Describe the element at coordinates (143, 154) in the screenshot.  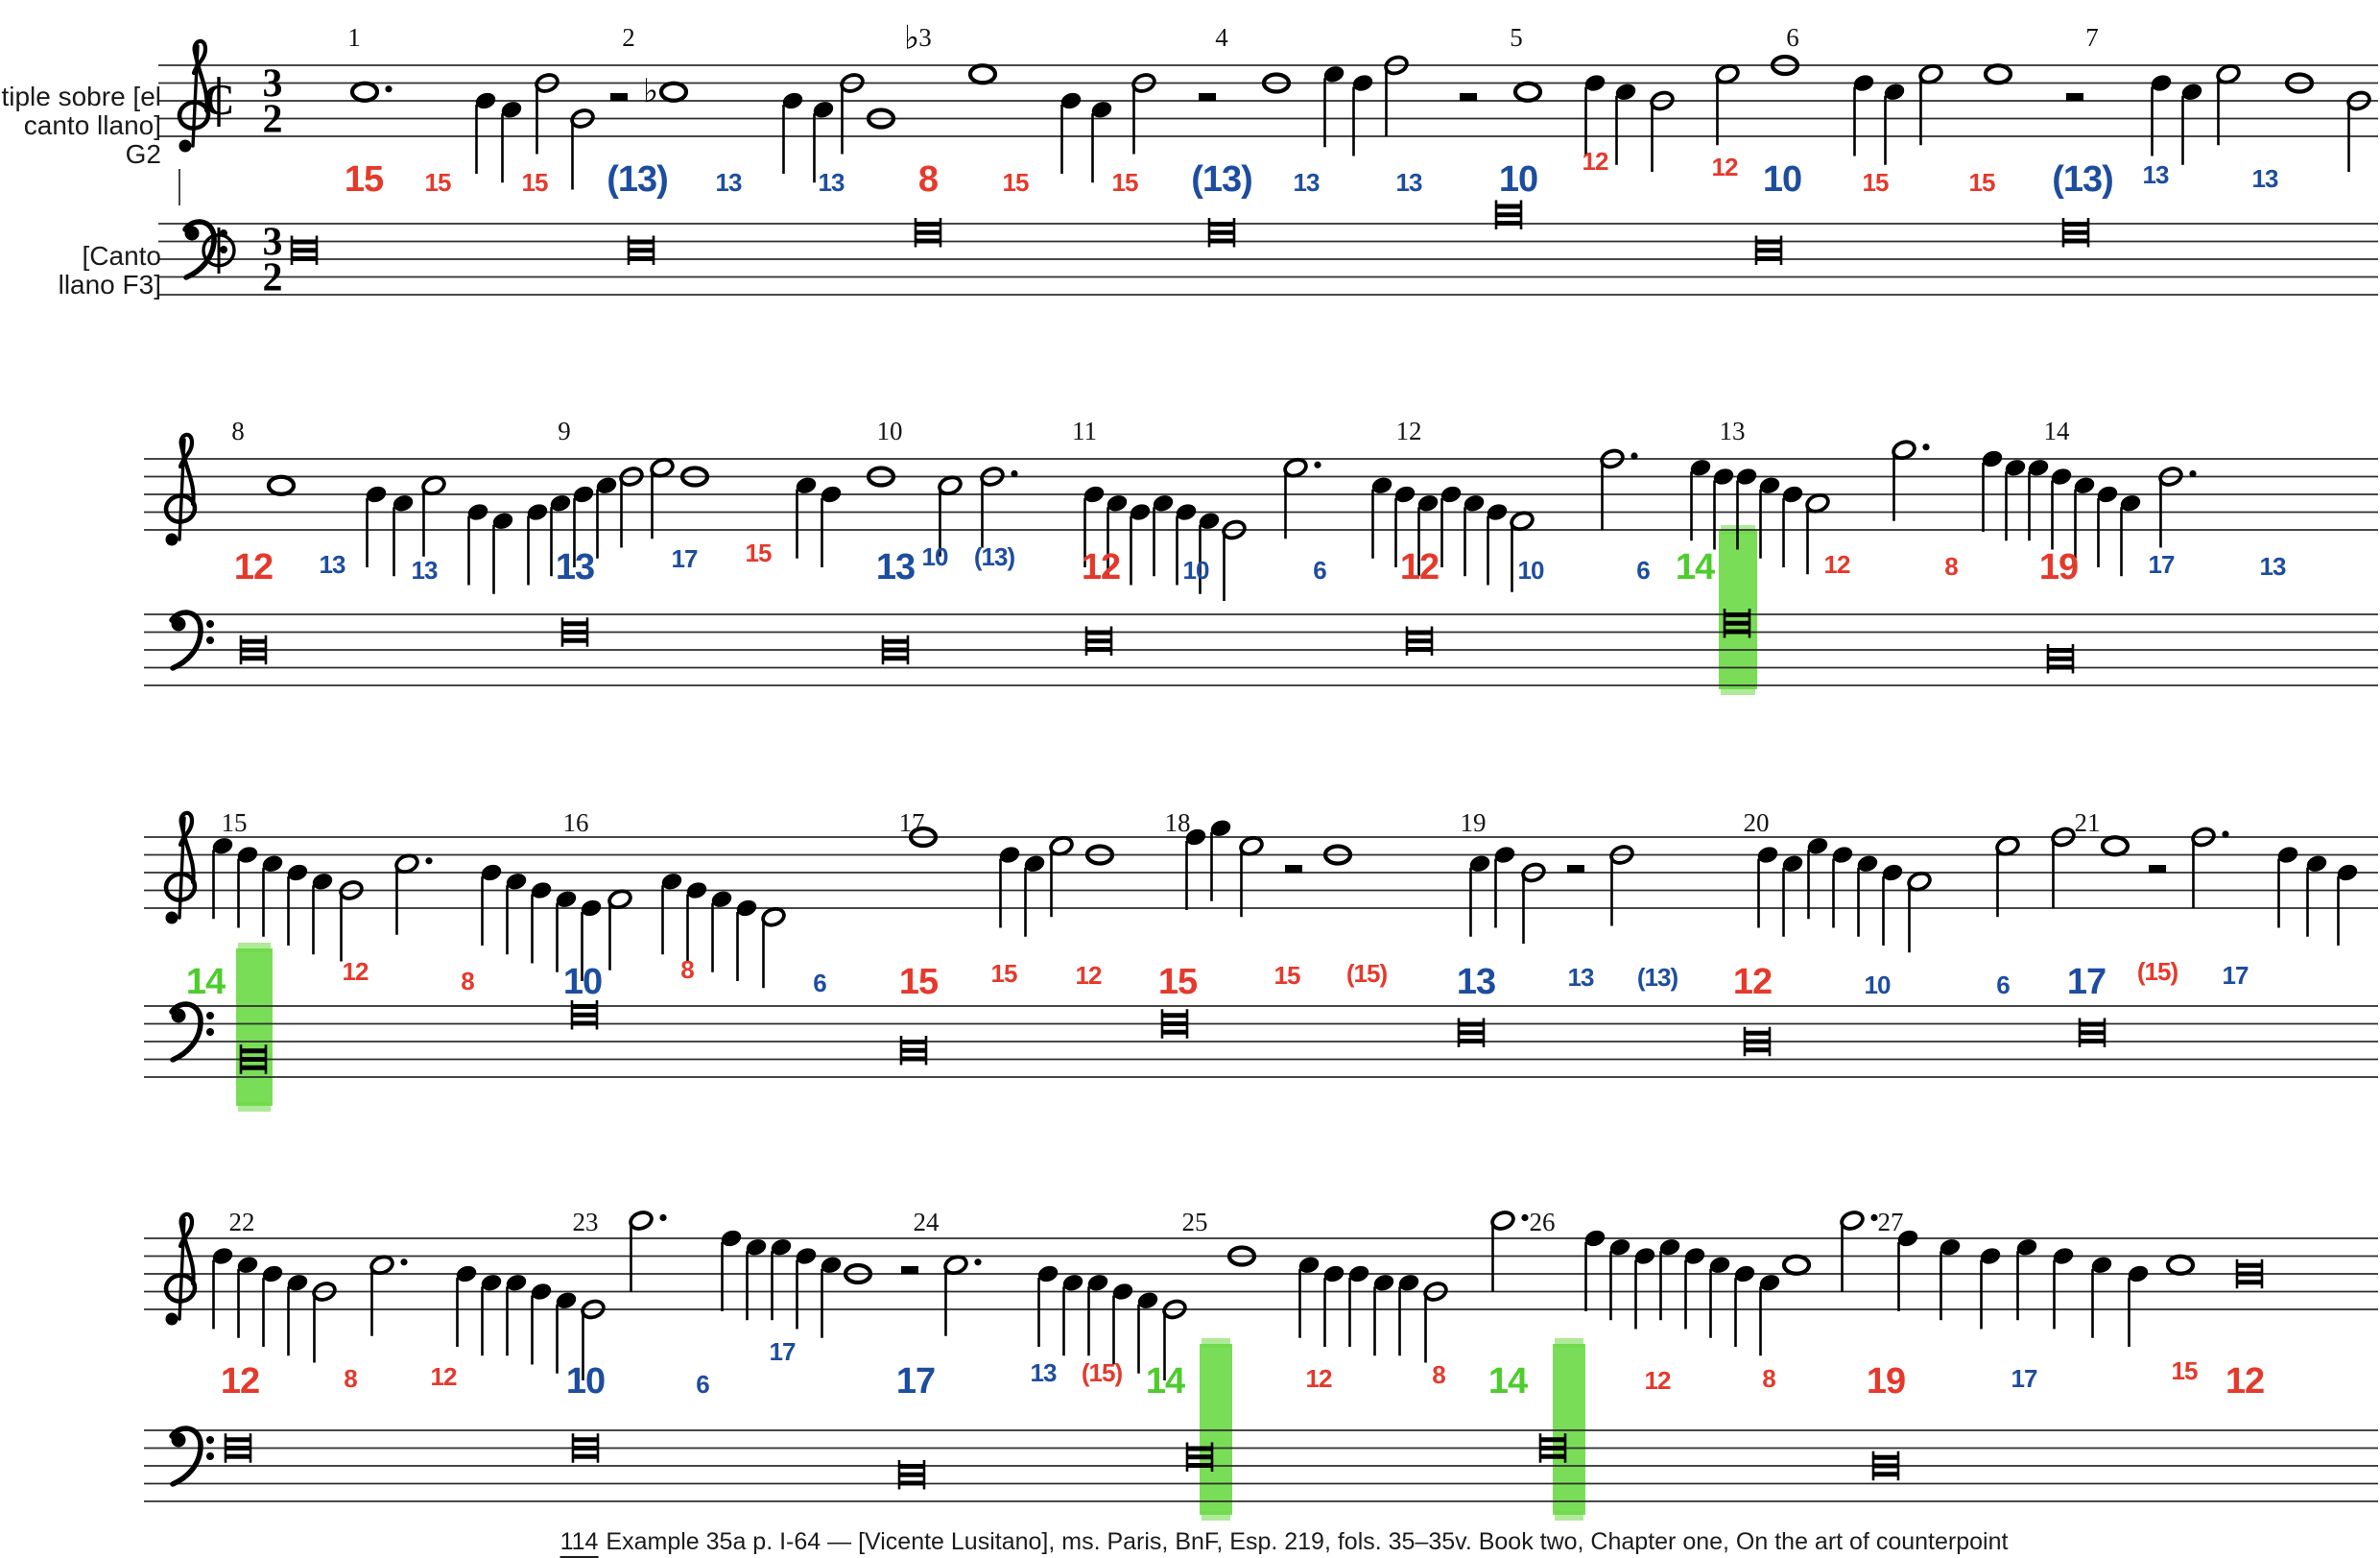
I see `voice-label-line: G2` at that location.